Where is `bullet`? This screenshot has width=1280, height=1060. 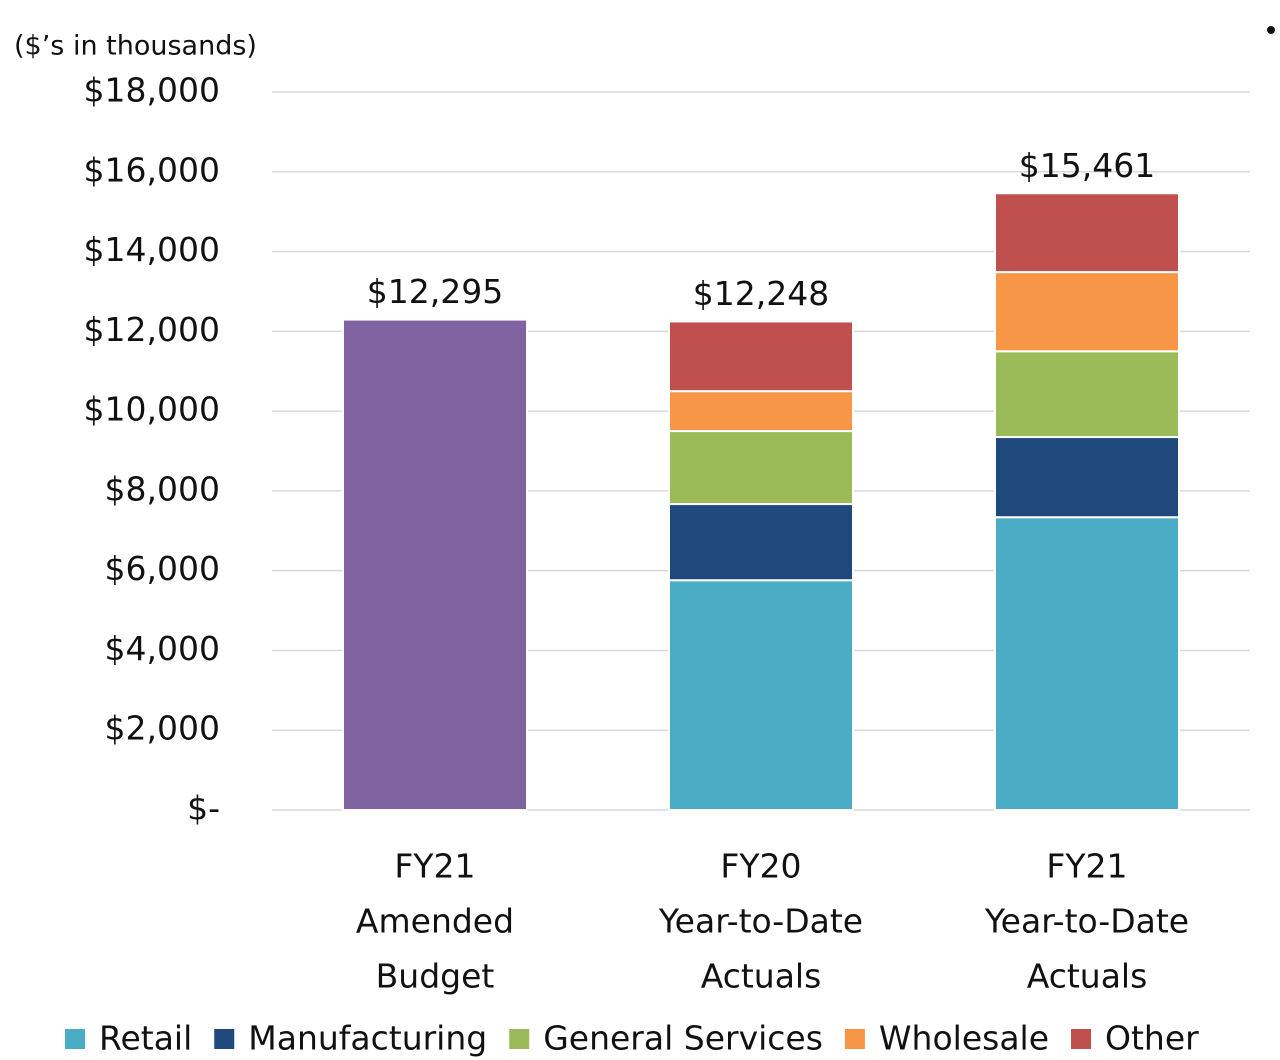
bullet is located at coordinates (1271, 30).